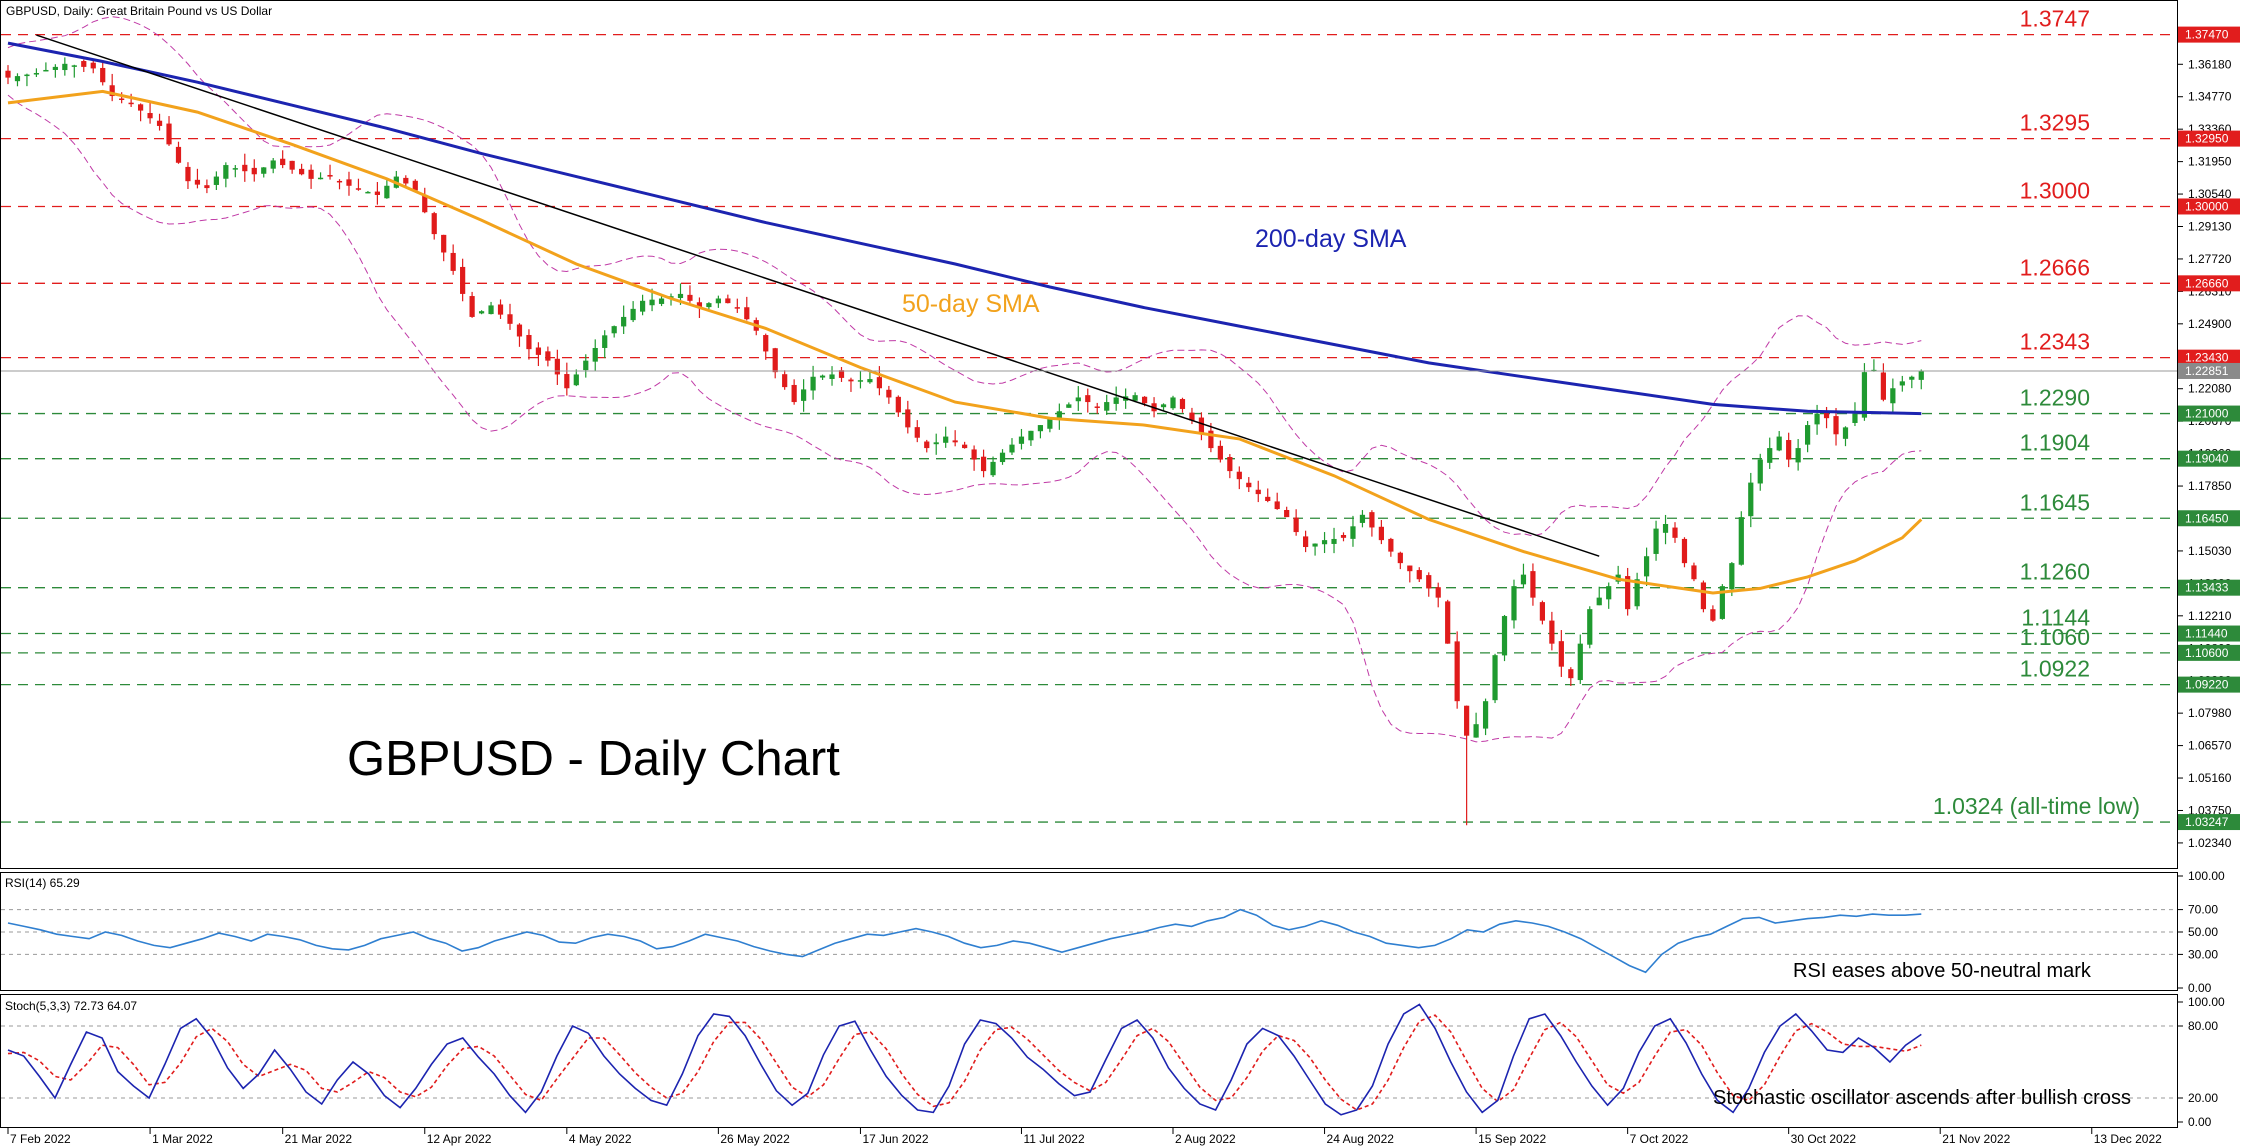 The image size is (2243, 1147). What do you see at coordinates (2210, 778) in the screenshot?
I see `price-tick-label: 1.05160` at bounding box center [2210, 778].